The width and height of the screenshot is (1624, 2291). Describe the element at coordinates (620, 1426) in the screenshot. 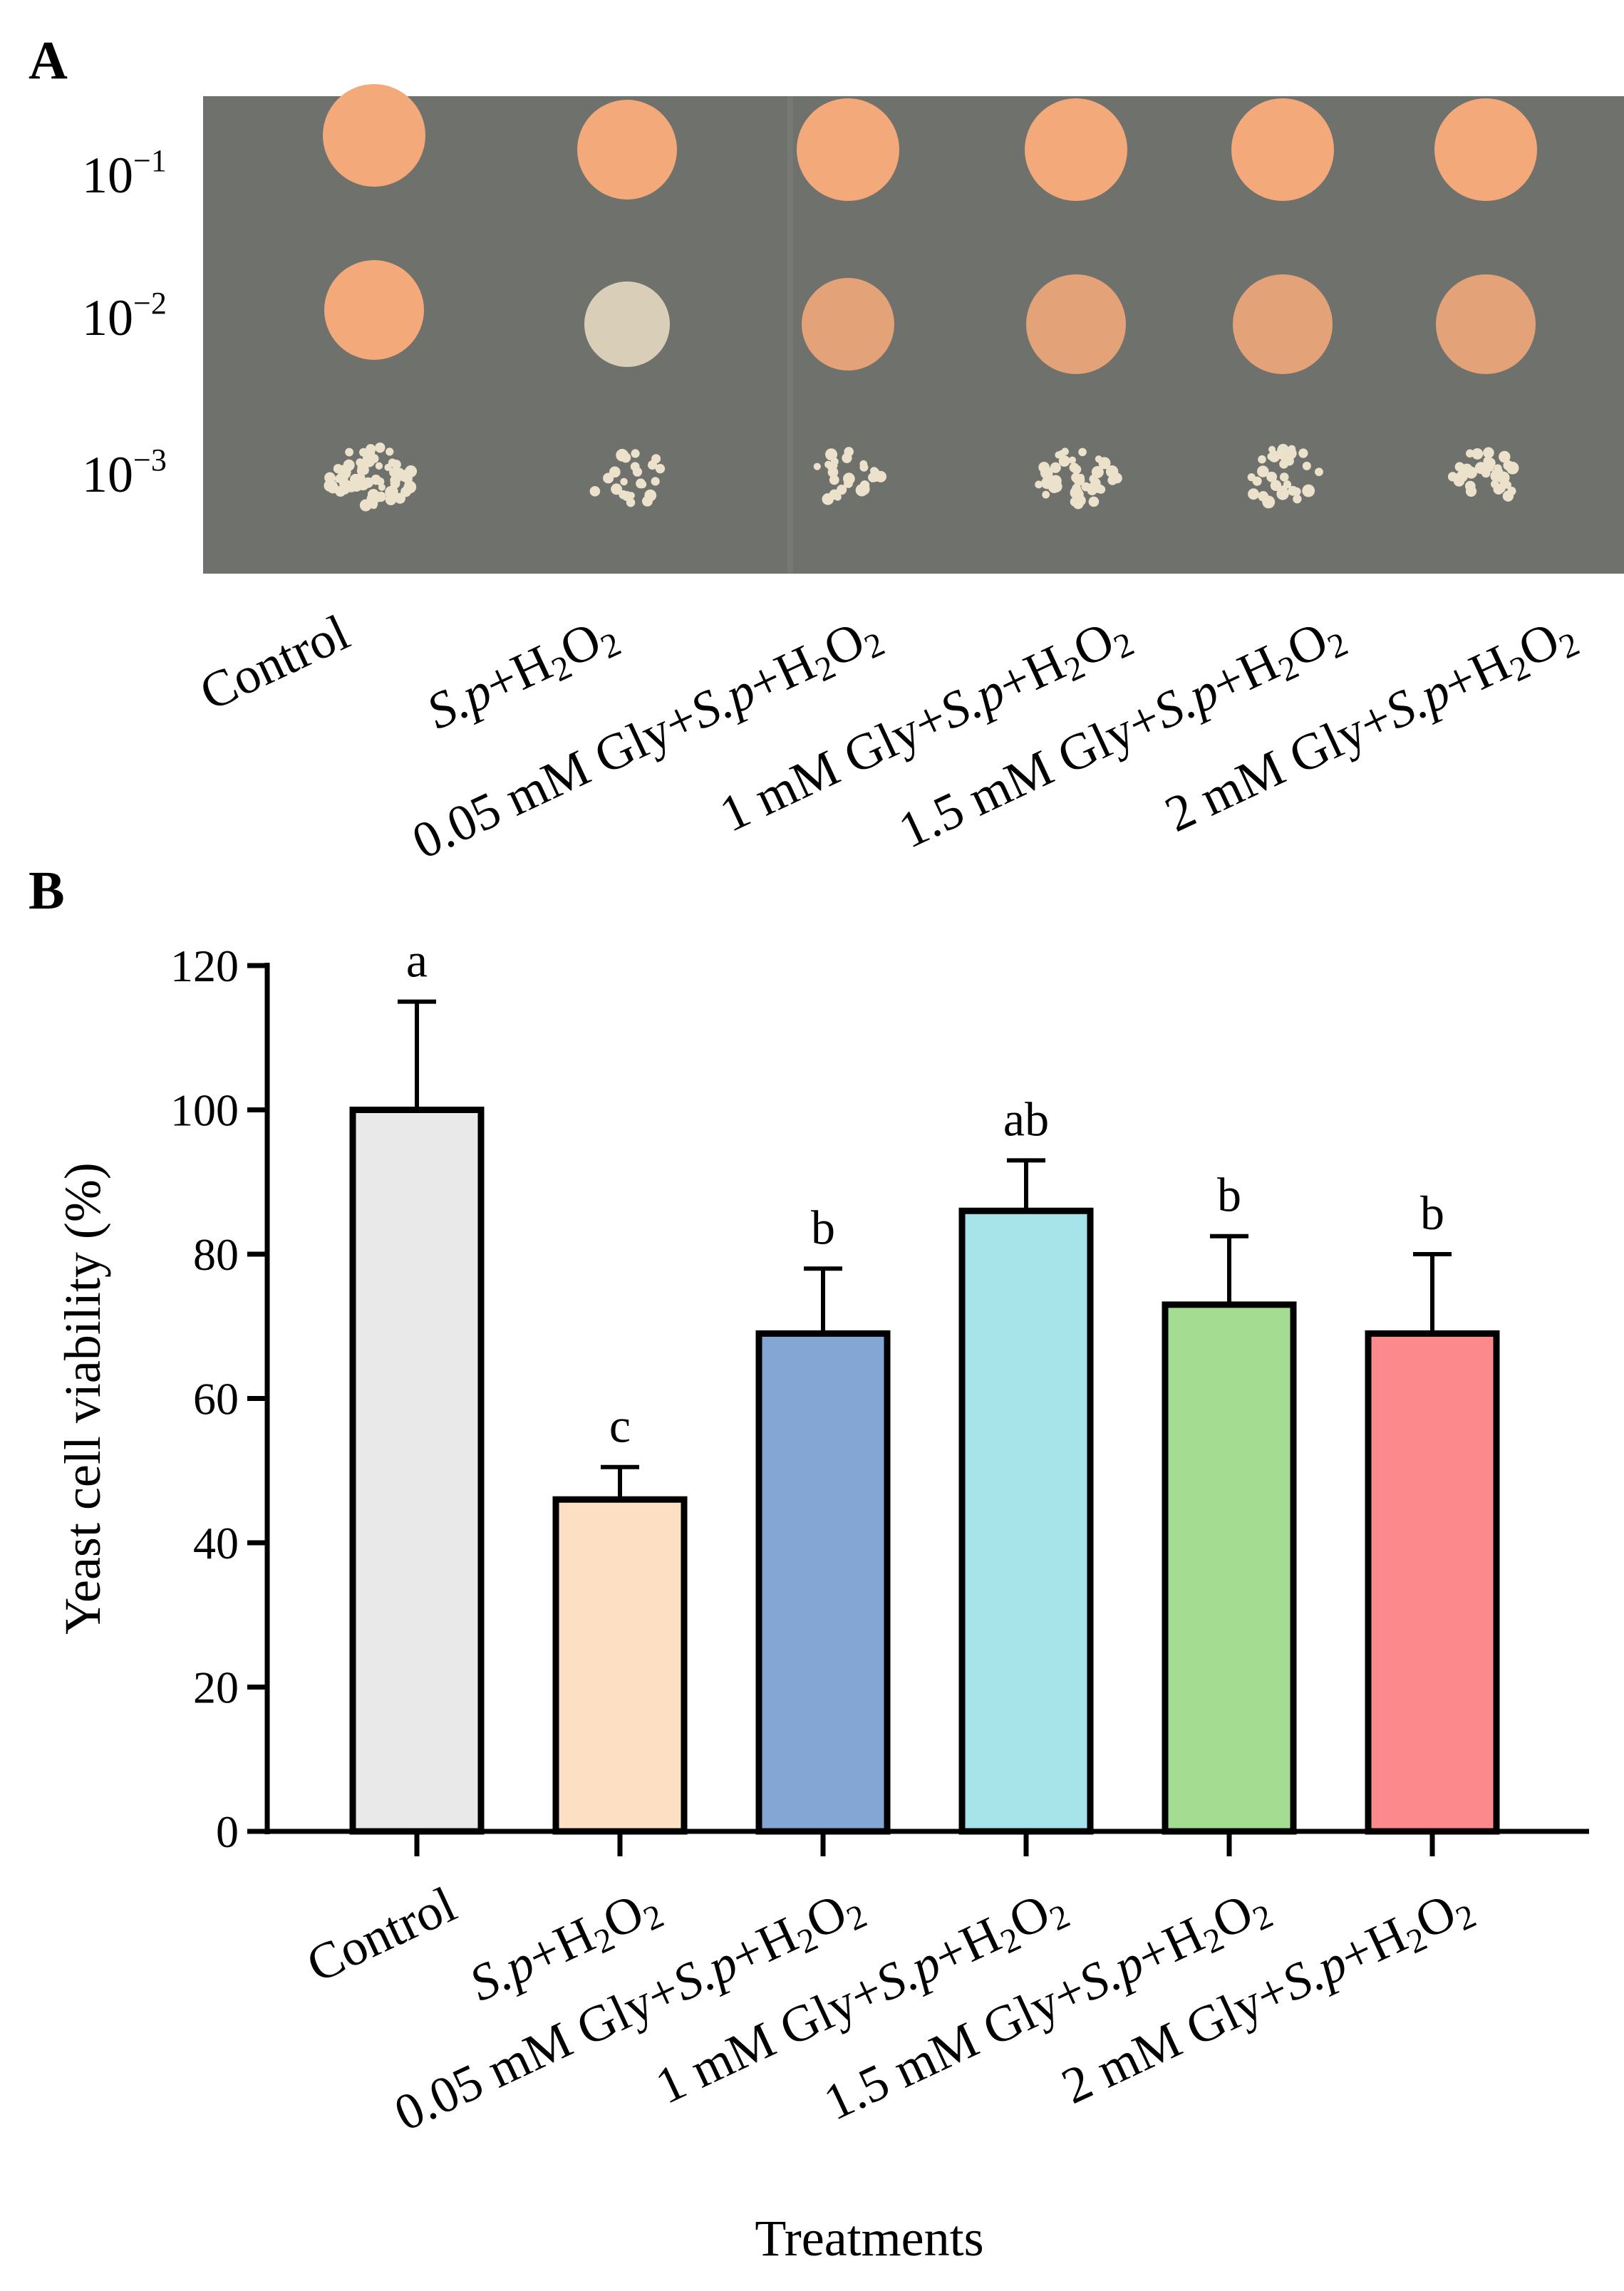

I see `significance-label: c` at that location.